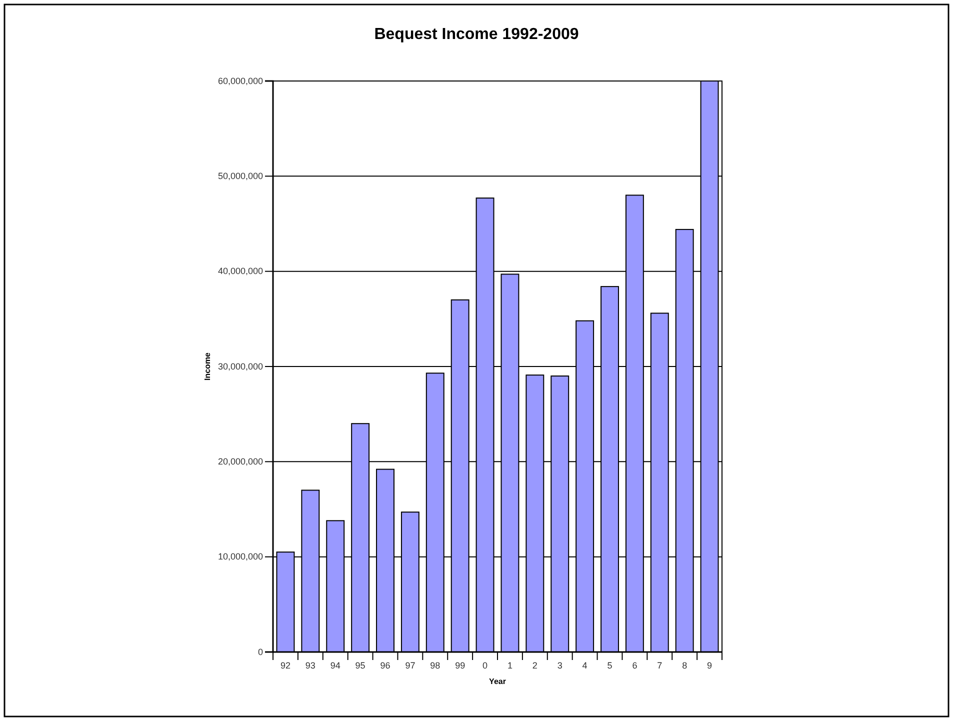  Describe the element at coordinates (497, 681) in the screenshot. I see `x-axis-title: Year` at that location.